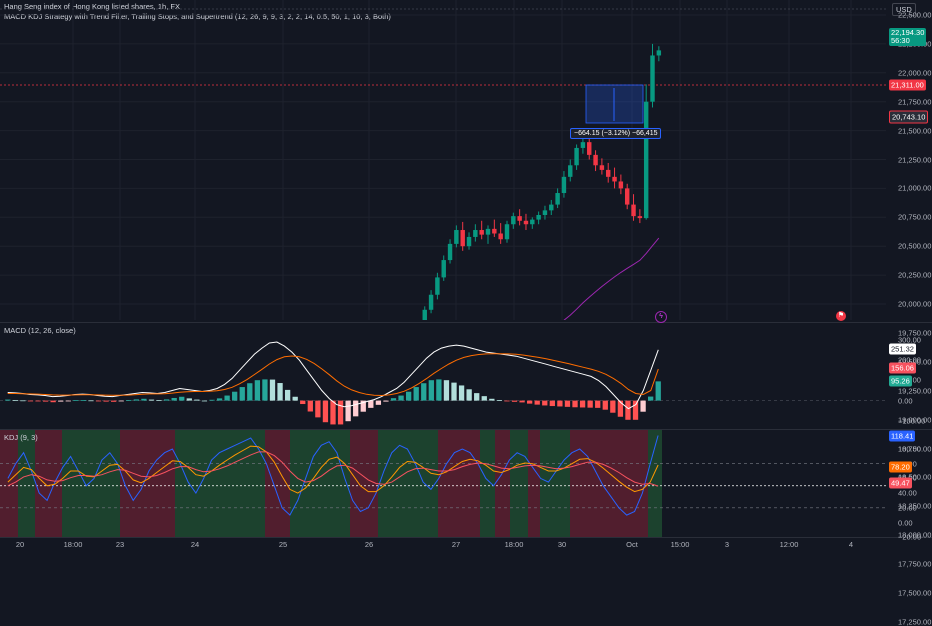 This screenshot has height=626, width=932. Describe the element at coordinates (851, 544) in the screenshot. I see `time-axis-label: 4` at that location.